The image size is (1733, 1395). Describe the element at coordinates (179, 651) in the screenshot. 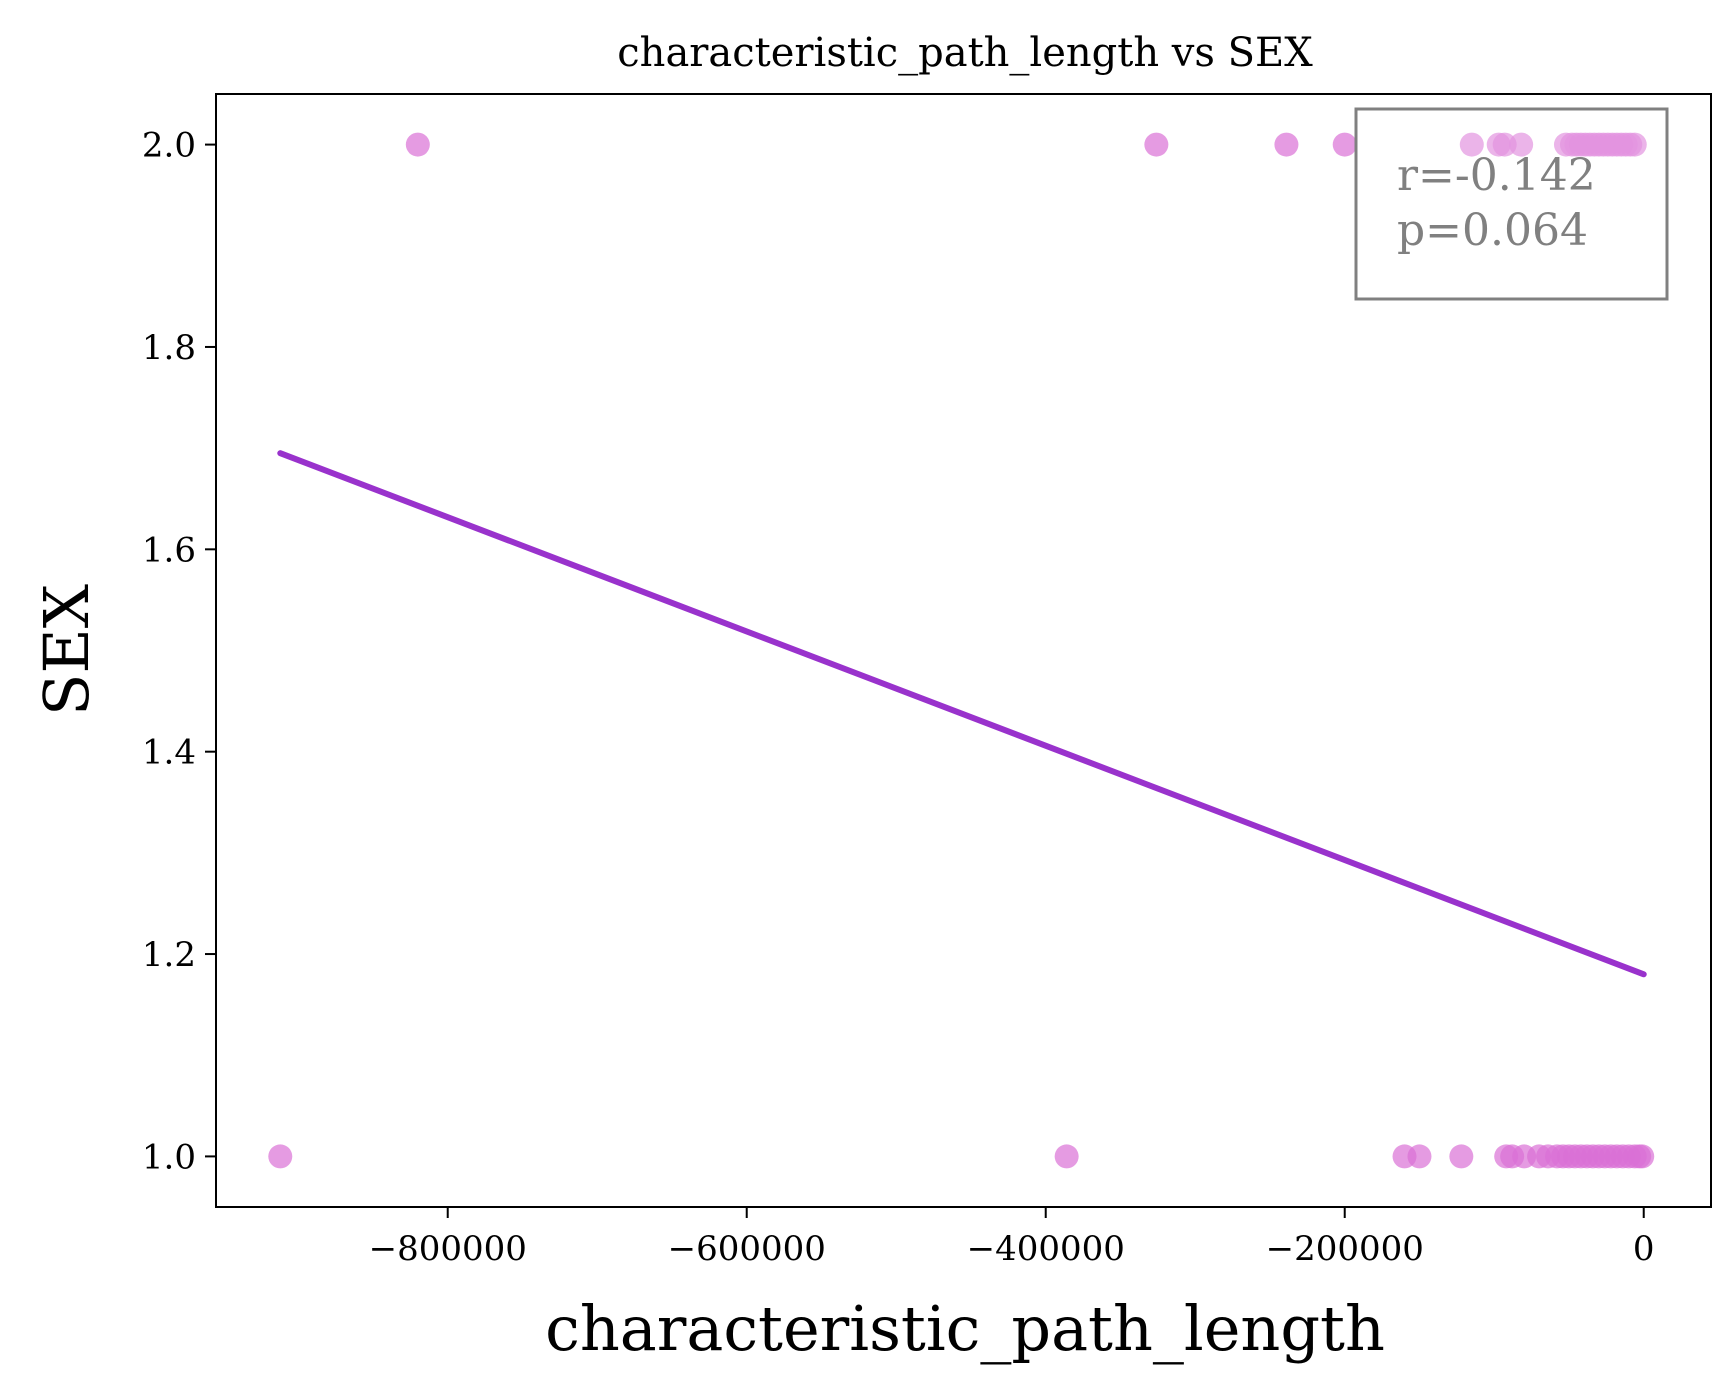

I see `y-axis: 1.0 1.2 1.4 1.6 1.8 2.0` at that location.